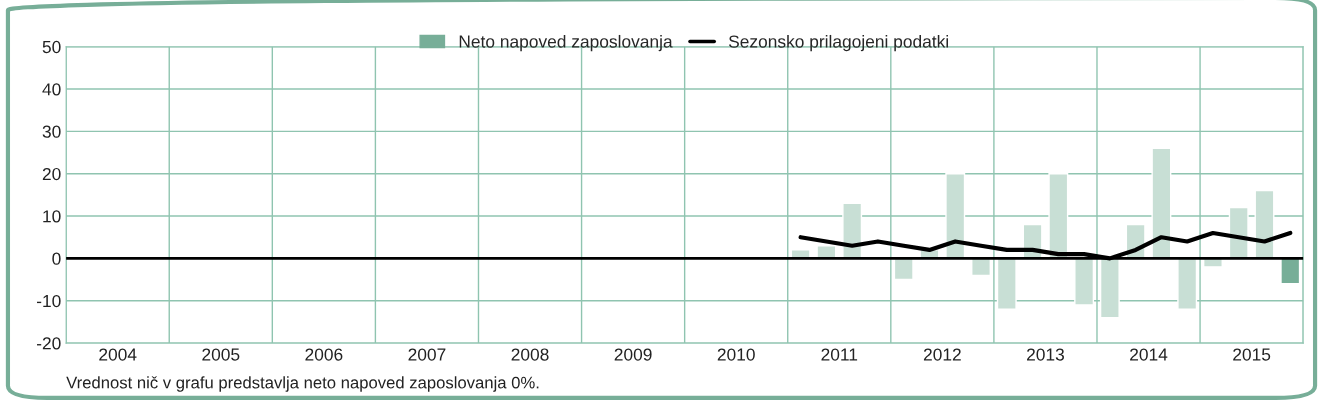  What do you see at coordinates (1045, 354) in the screenshot?
I see `x-tick-label: 2013` at bounding box center [1045, 354].